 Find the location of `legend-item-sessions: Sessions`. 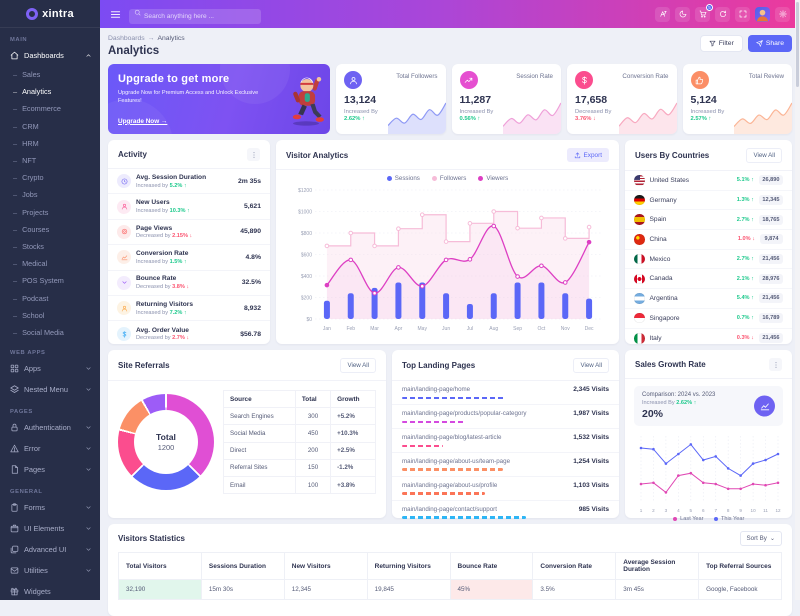

legend-item-sessions: Sessions is located at coordinates (403, 178).